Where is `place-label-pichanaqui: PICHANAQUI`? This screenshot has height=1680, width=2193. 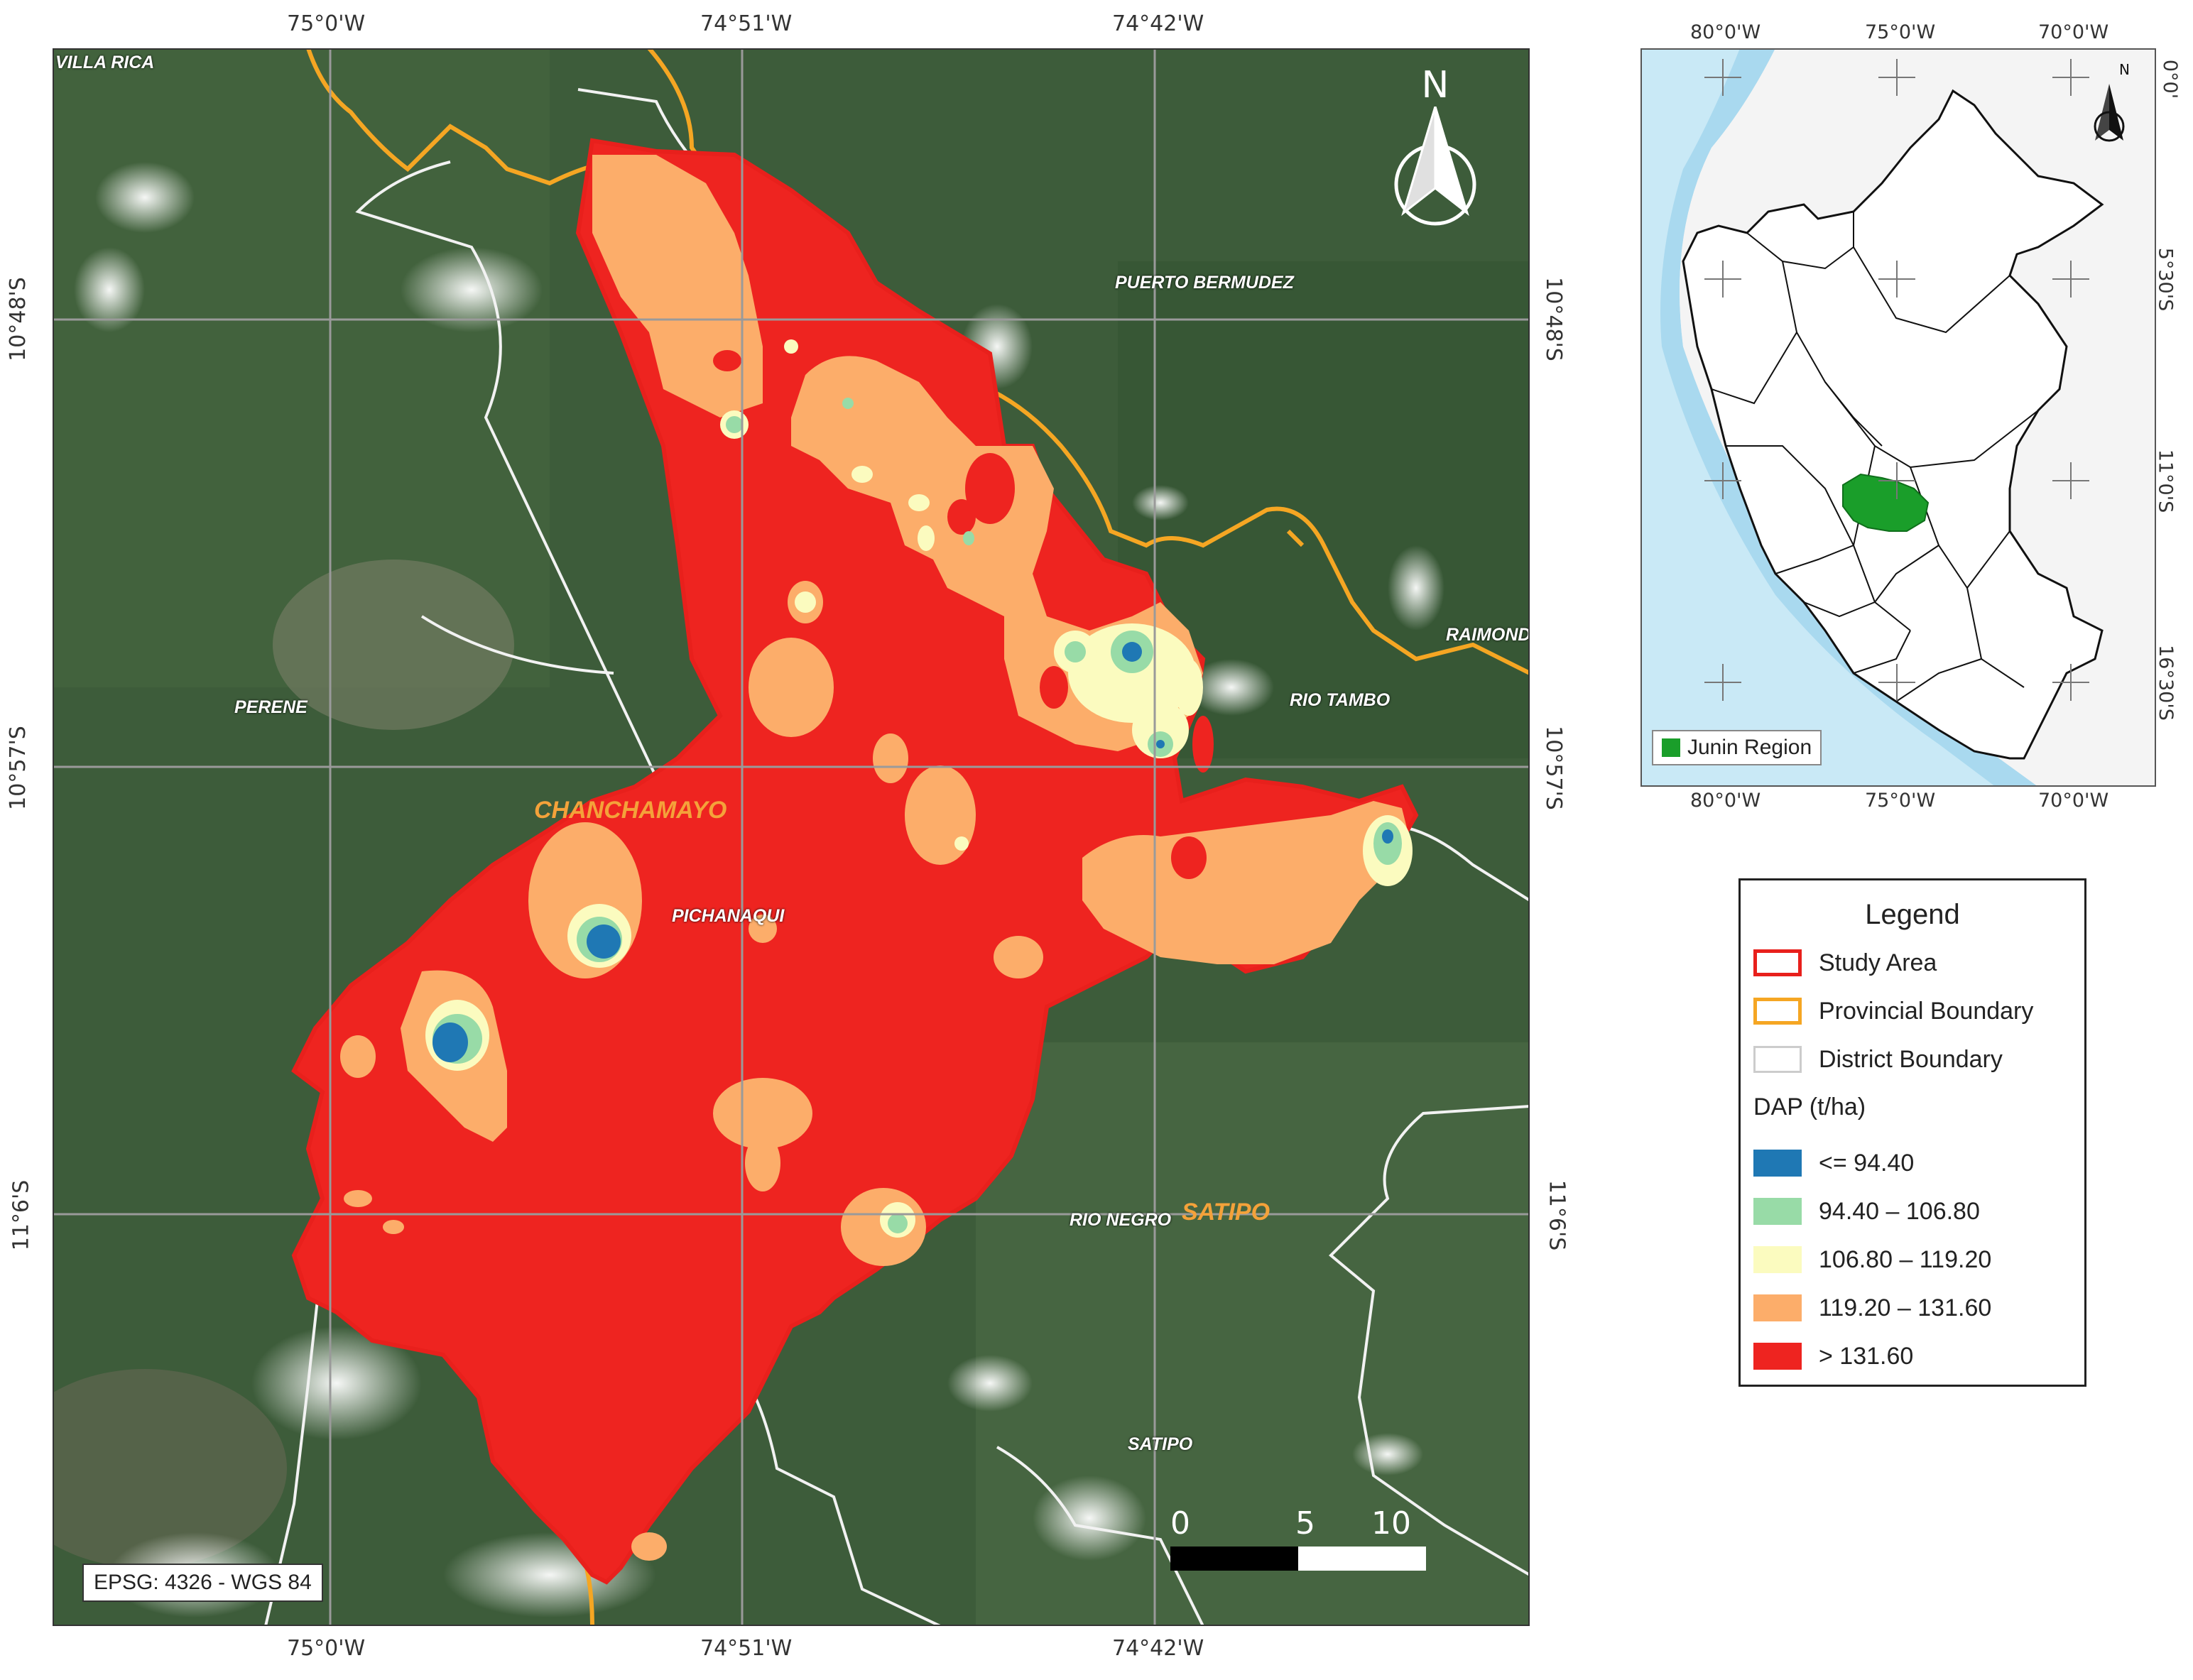
place-label-pichanaqui: PICHANAQUI is located at coordinates (728, 916).